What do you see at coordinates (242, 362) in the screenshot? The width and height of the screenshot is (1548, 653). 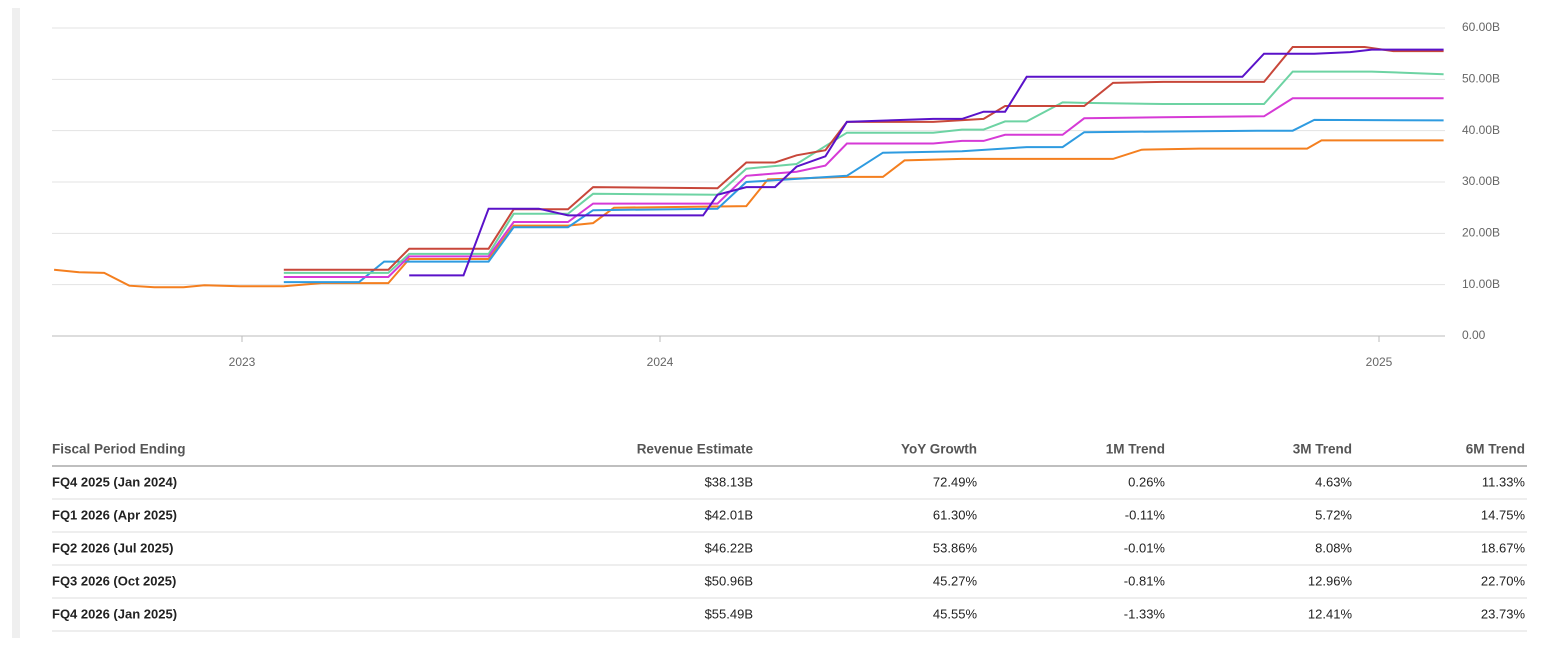 I see `x-tick-label: 2023` at bounding box center [242, 362].